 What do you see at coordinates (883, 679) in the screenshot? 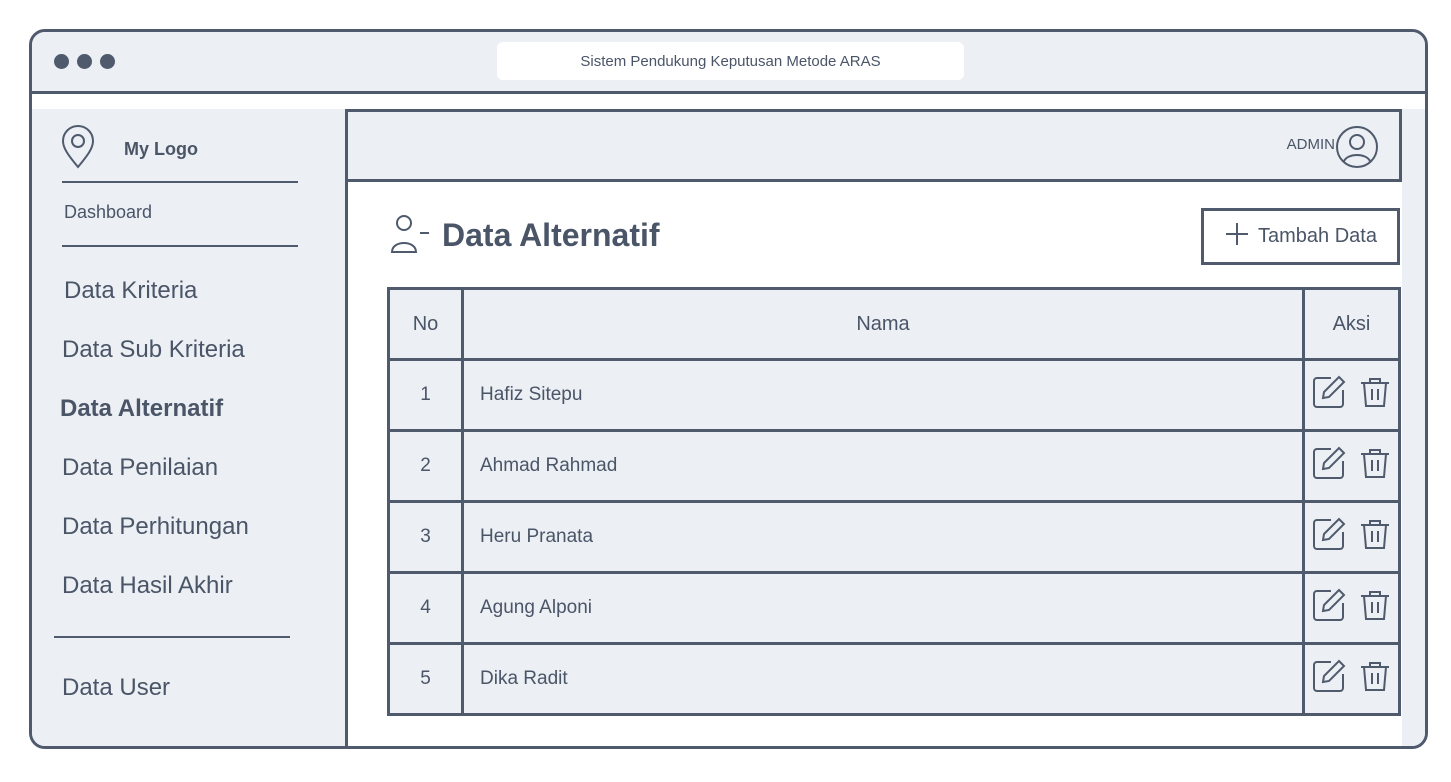
I see `row-name: Dika Radit` at bounding box center [883, 679].